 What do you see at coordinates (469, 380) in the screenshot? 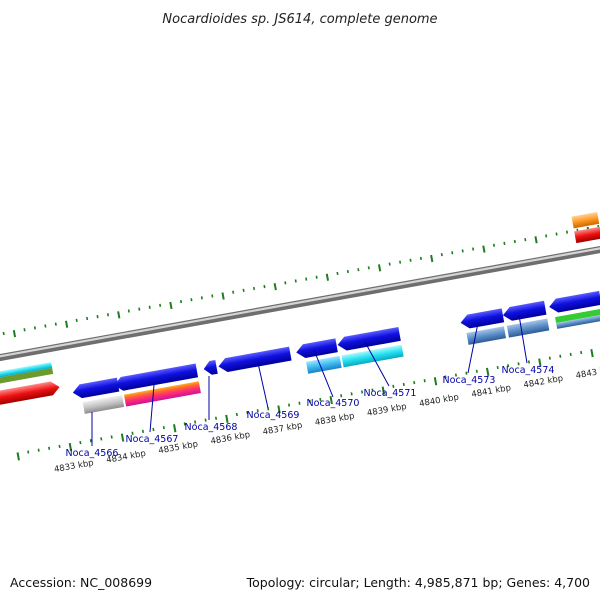
I see `gene-label-noca-4573: Noca_4573` at bounding box center [469, 380].